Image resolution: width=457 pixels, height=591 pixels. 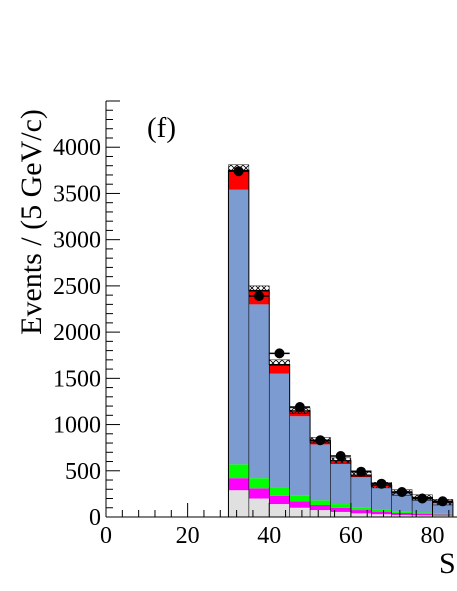 I want to click on y-tick-label-1500: 1500, so click(x=77, y=379).